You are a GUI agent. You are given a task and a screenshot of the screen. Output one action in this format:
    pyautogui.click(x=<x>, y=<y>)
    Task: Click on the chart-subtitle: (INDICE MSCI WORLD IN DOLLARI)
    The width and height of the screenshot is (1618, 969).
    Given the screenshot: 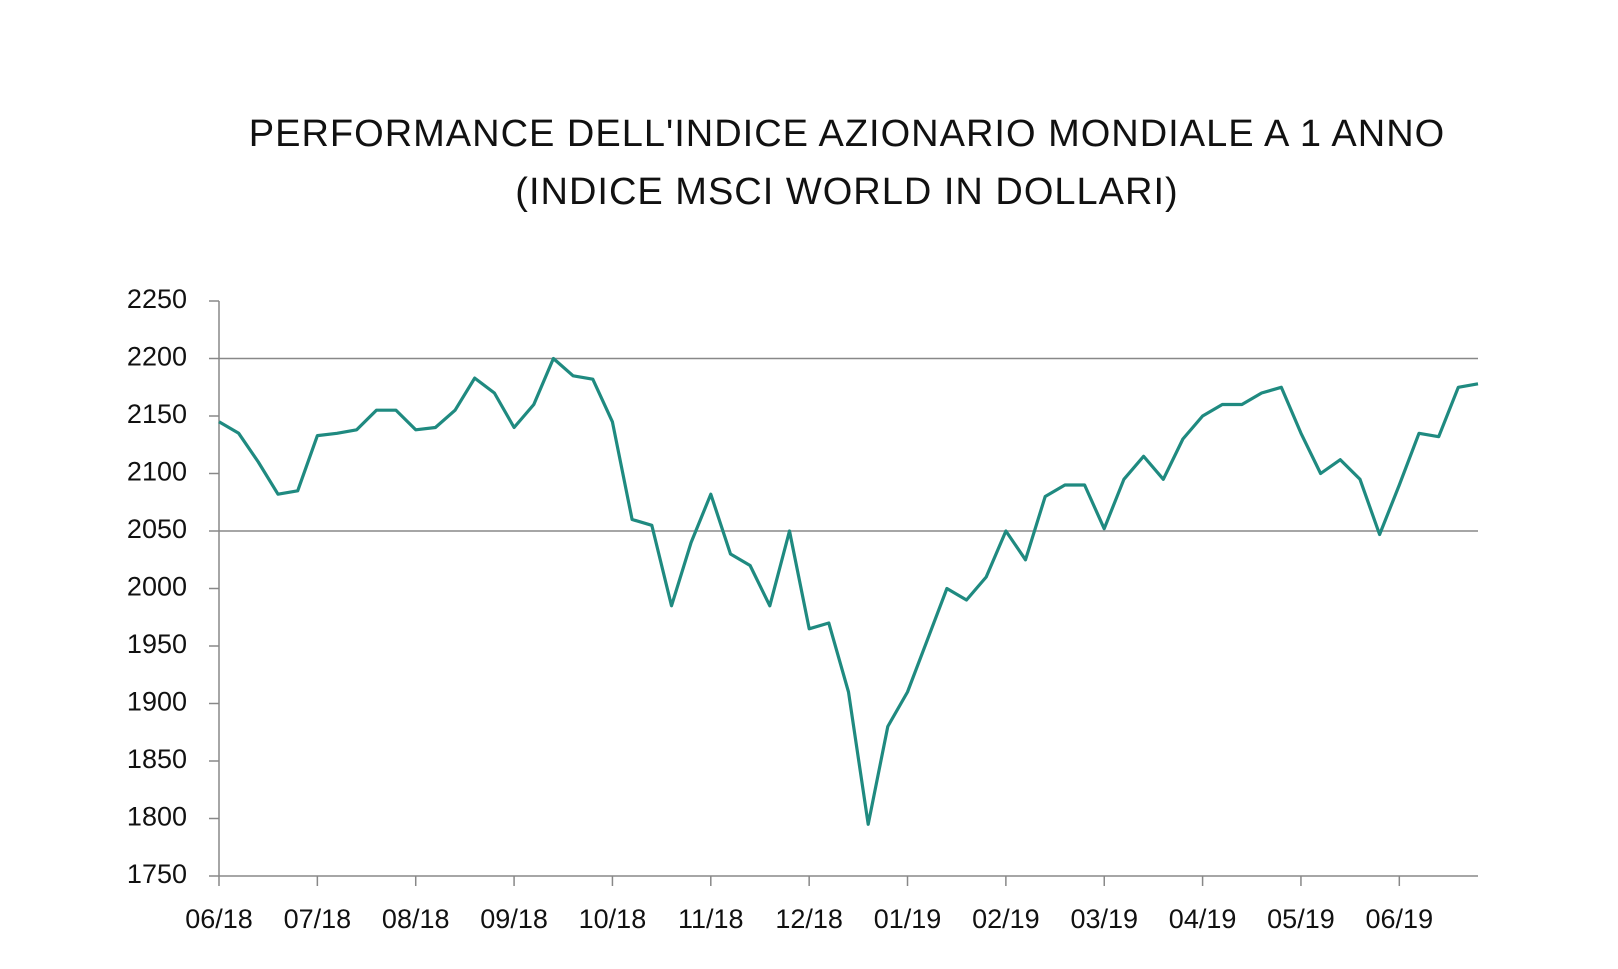 What is the action you would take?
    pyautogui.click(x=846, y=192)
    